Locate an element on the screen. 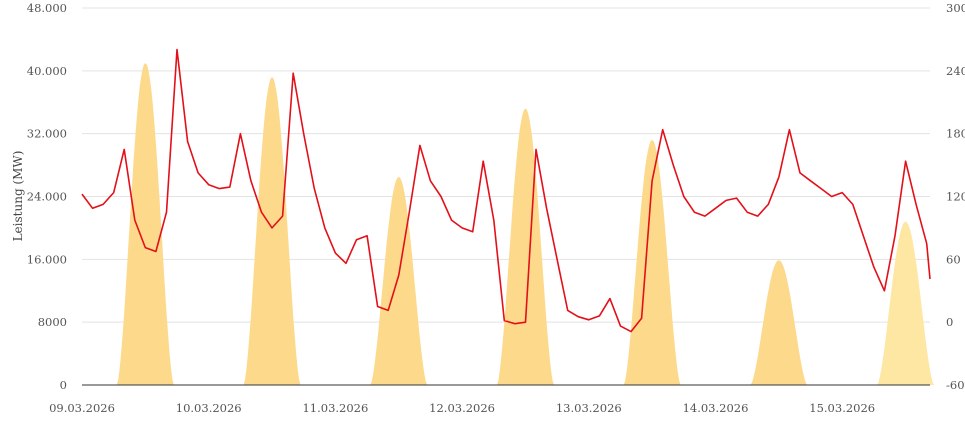 The height and width of the screenshot is (426, 965). x-tick-label: 11.03.2026 is located at coordinates (335, 408).